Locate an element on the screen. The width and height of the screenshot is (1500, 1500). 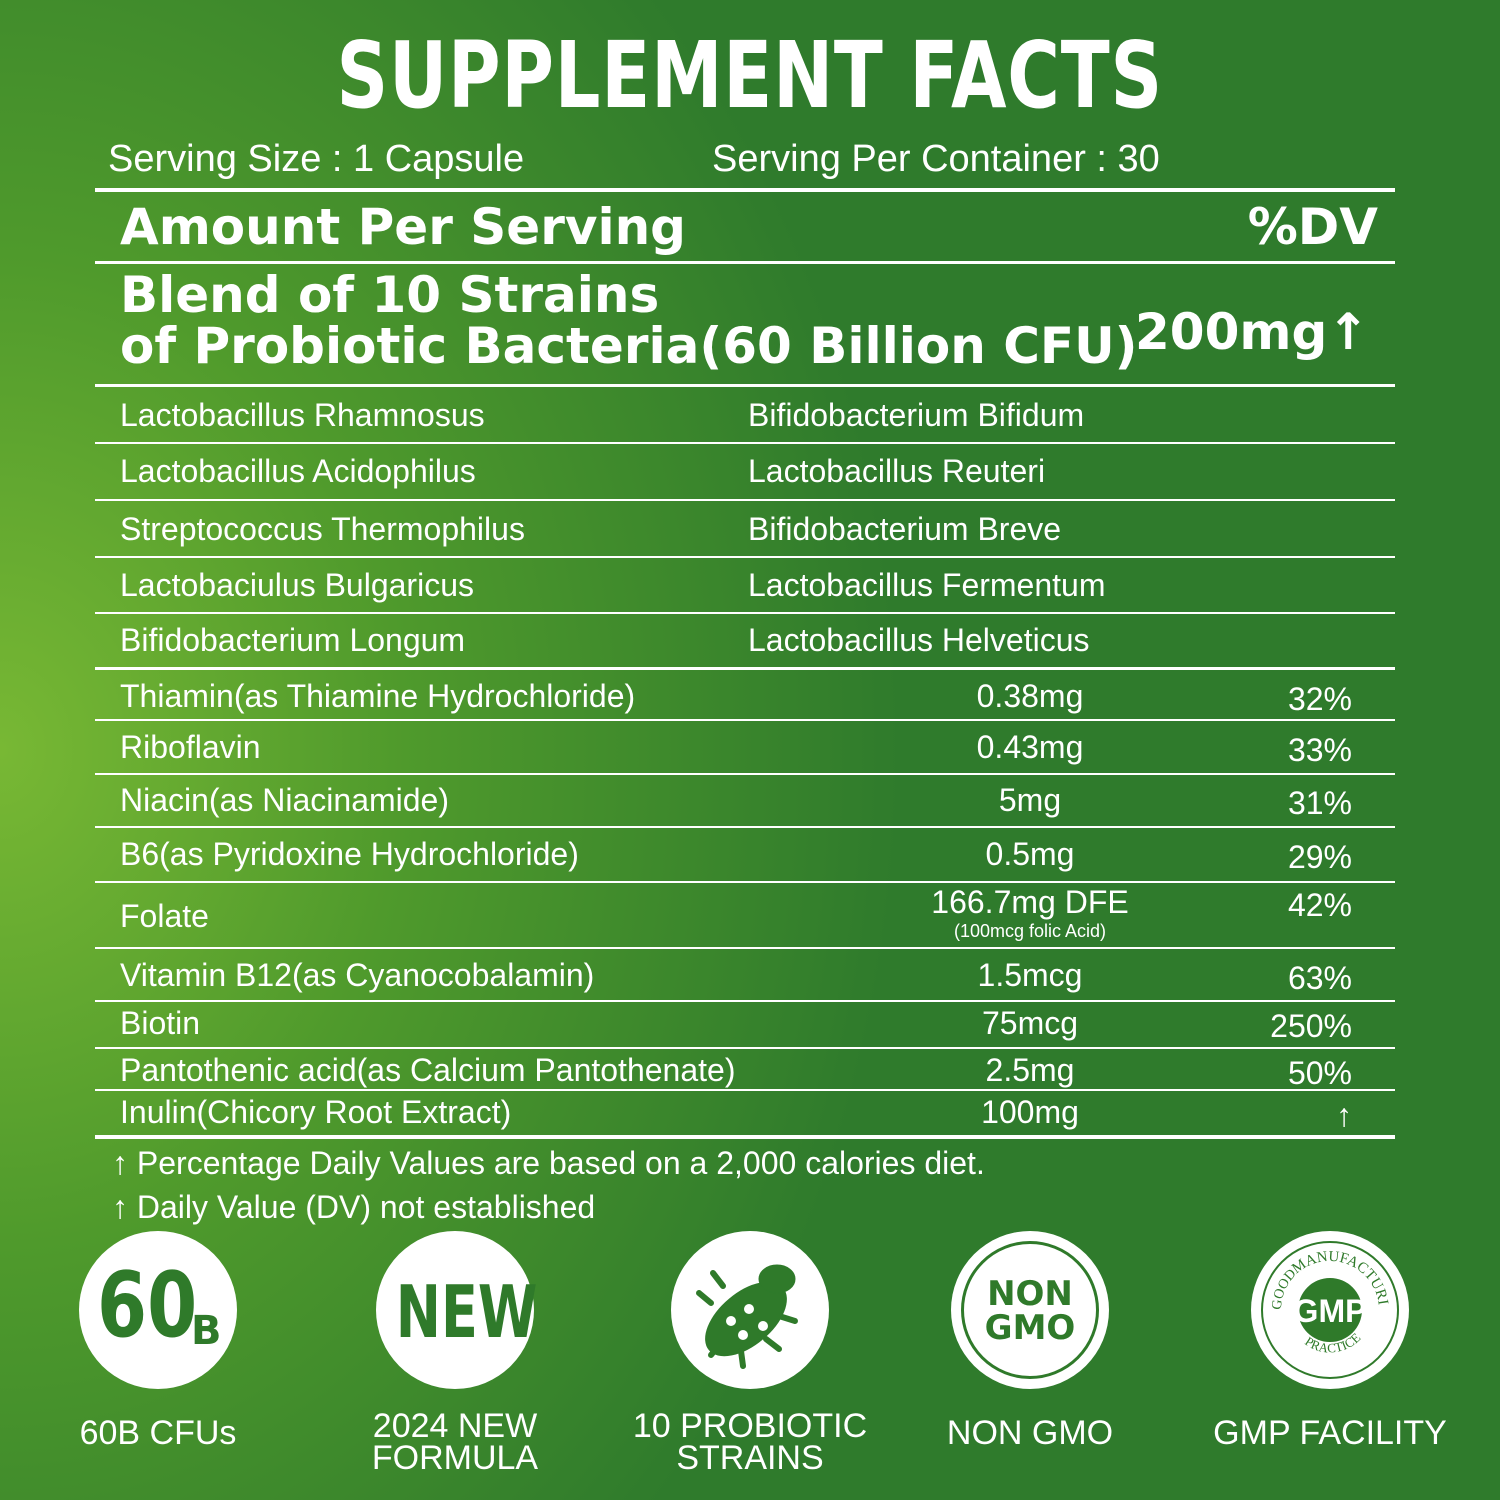
nutrient-dv: 50% is located at coordinates (1319, 1073).